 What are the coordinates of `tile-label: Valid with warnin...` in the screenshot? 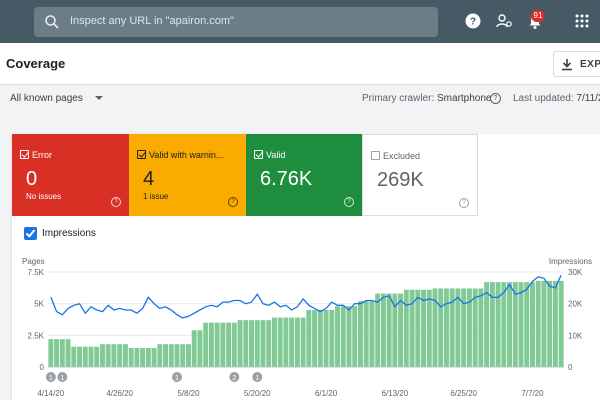 It's located at (186, 155).